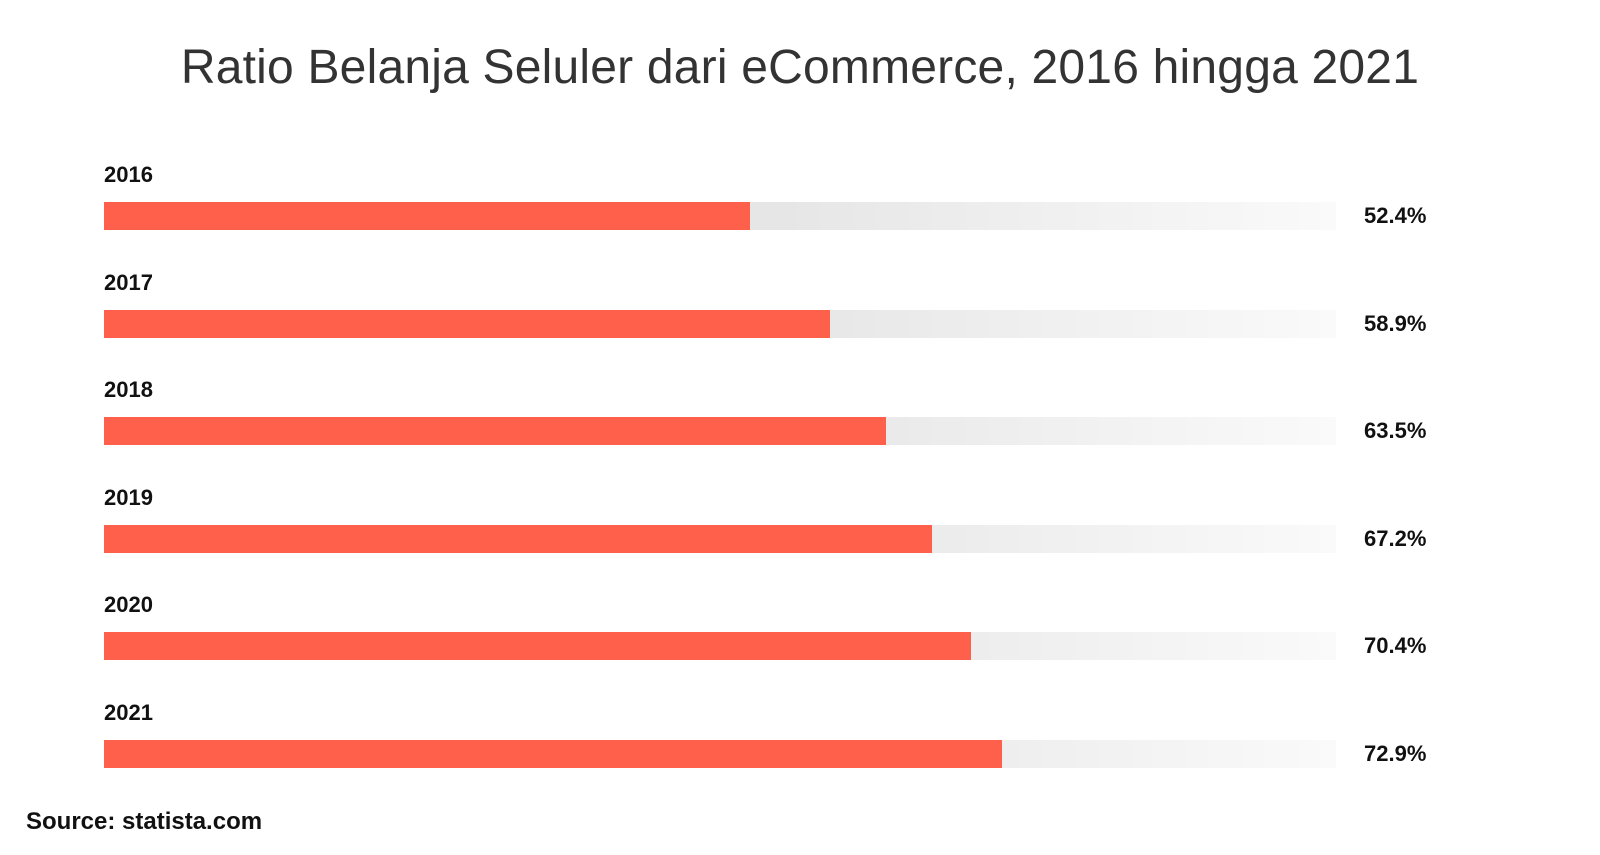  I want to click on bar-track-2019, so click(720, 539).